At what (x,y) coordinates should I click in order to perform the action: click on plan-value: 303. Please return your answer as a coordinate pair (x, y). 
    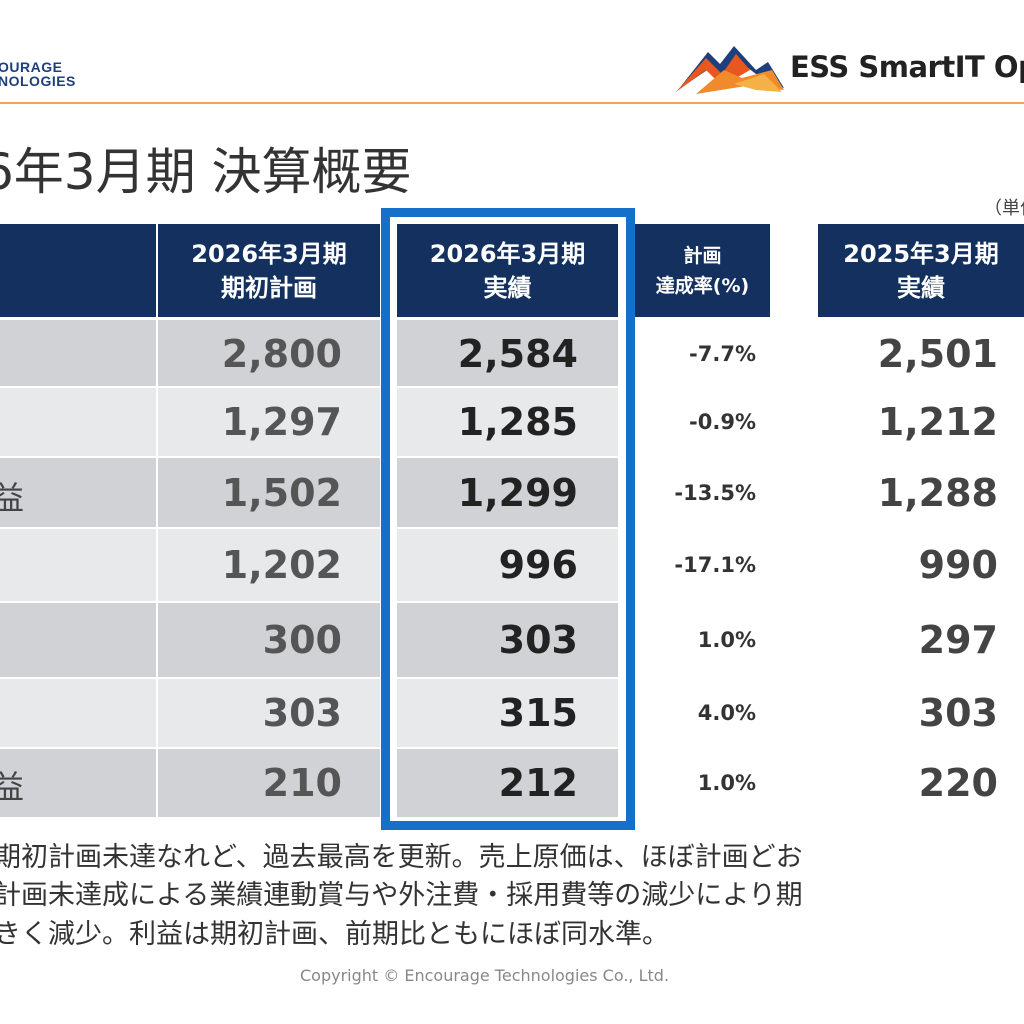
    Looking at the image, I should click on (302, 713).